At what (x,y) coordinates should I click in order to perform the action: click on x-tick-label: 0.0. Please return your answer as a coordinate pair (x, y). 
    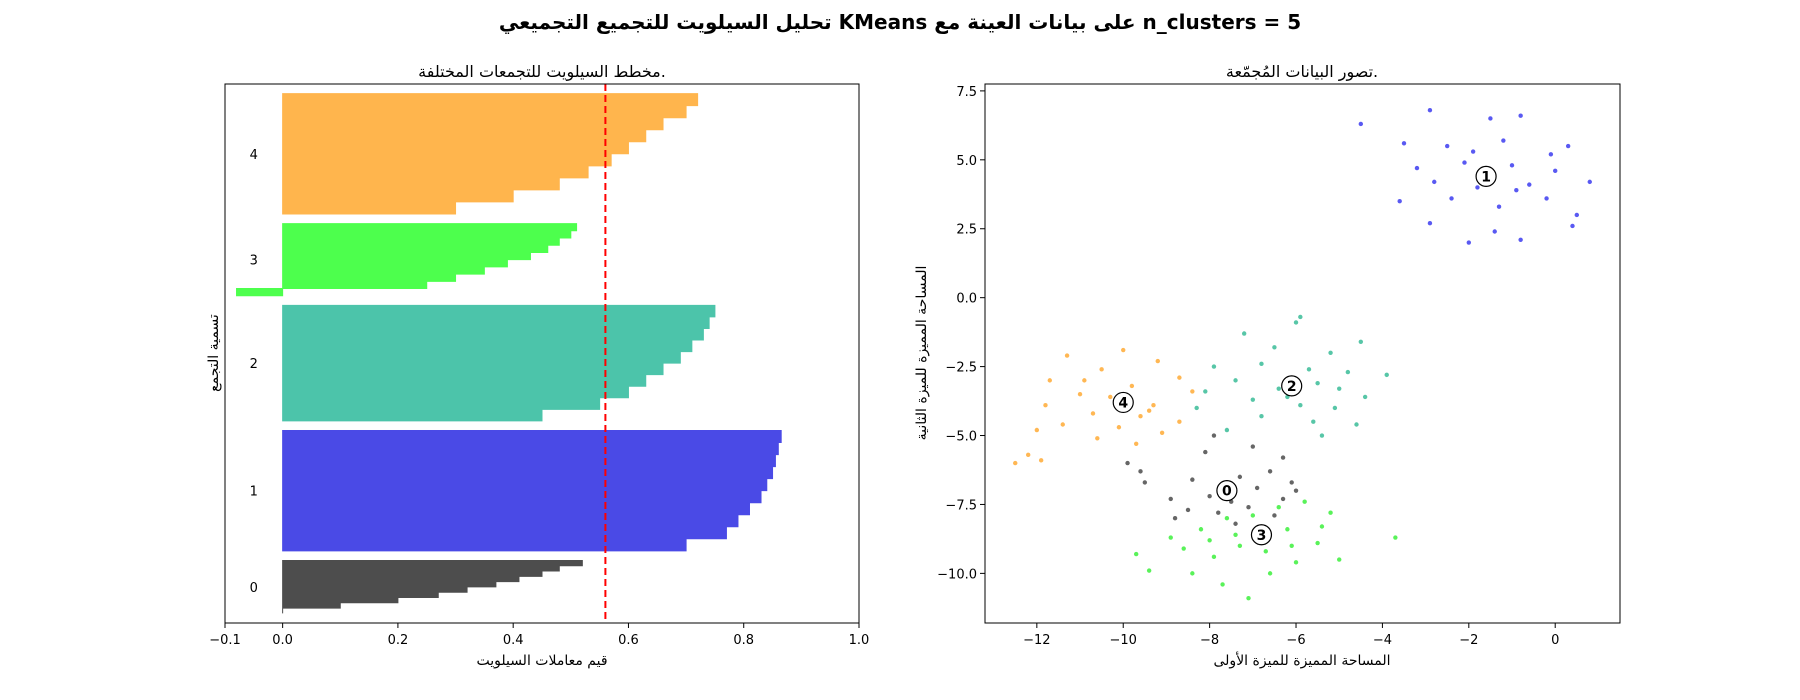
    Looking at the image, I should click on (282, 640).